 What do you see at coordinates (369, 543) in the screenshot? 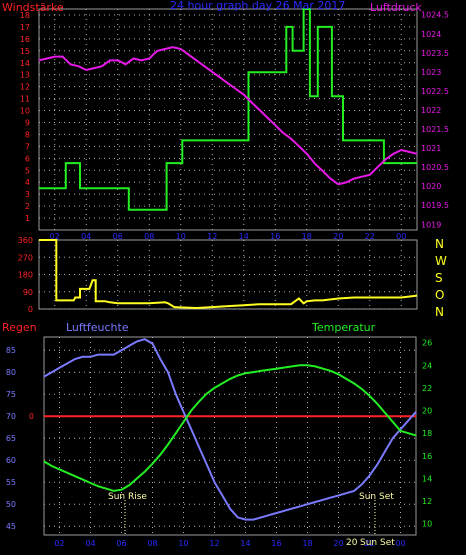
I see `ht-x-tick-22: 22` at bounding box center [369, 543].